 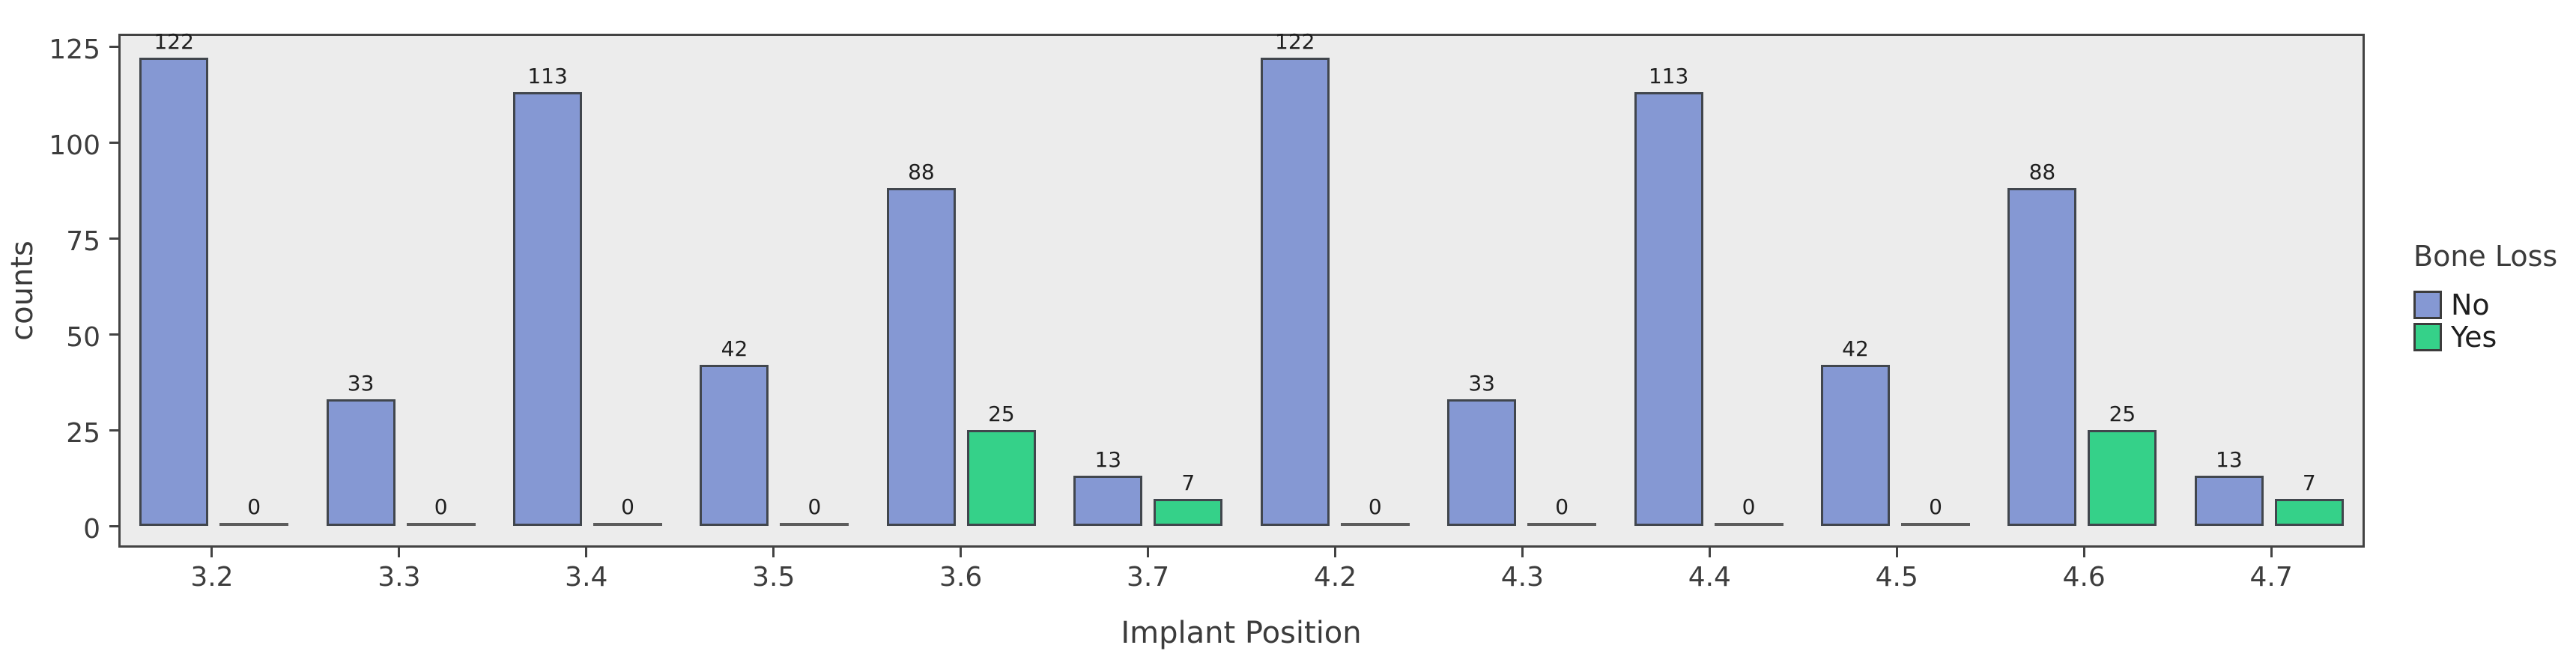 I want to click on x-tick-label-4.7: 4.7, so click(x=2271, y=578).